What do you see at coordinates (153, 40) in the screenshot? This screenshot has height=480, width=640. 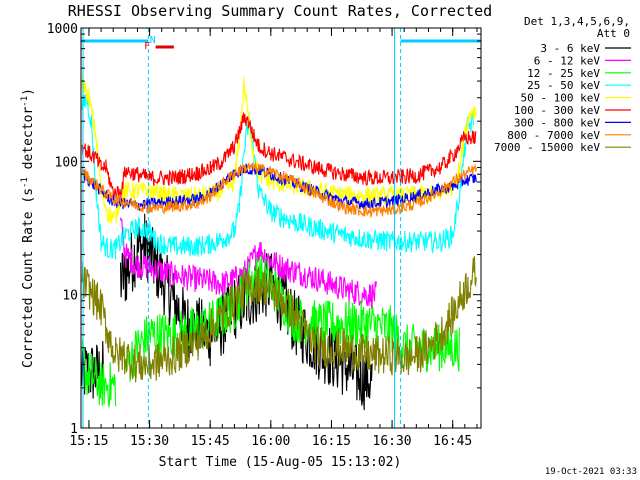 I see `flag-label-N: N` at bounding box center [153, 40].